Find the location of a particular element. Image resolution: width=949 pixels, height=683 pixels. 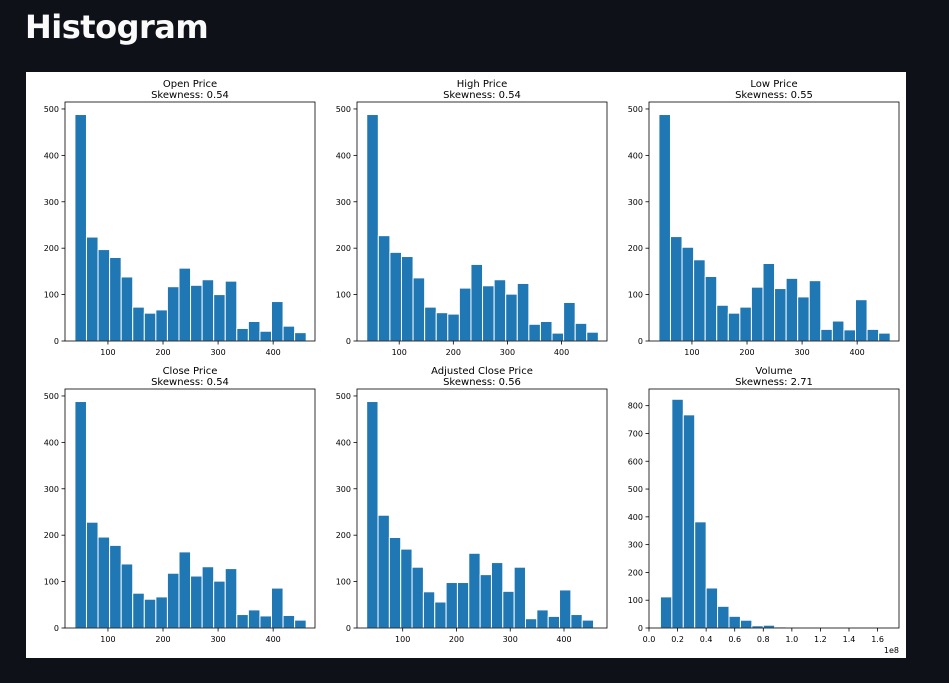

y-tick-label: 700 is located at coordinates (635, 433).